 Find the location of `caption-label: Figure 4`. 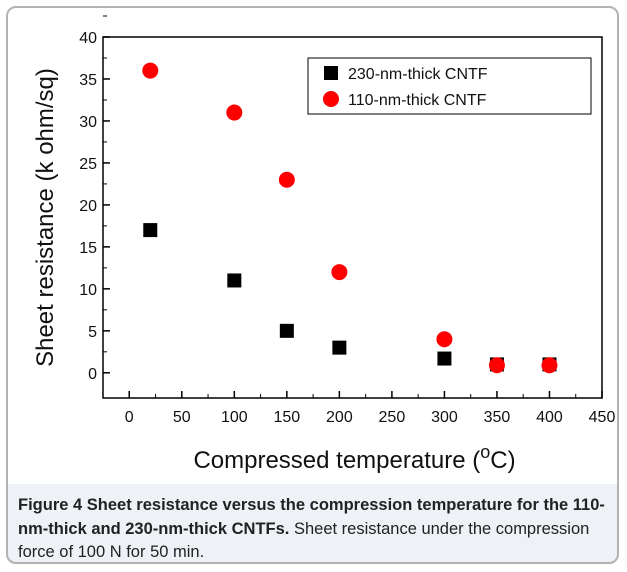

caption-label: Figure 4 is located at coordinates (50, 505).